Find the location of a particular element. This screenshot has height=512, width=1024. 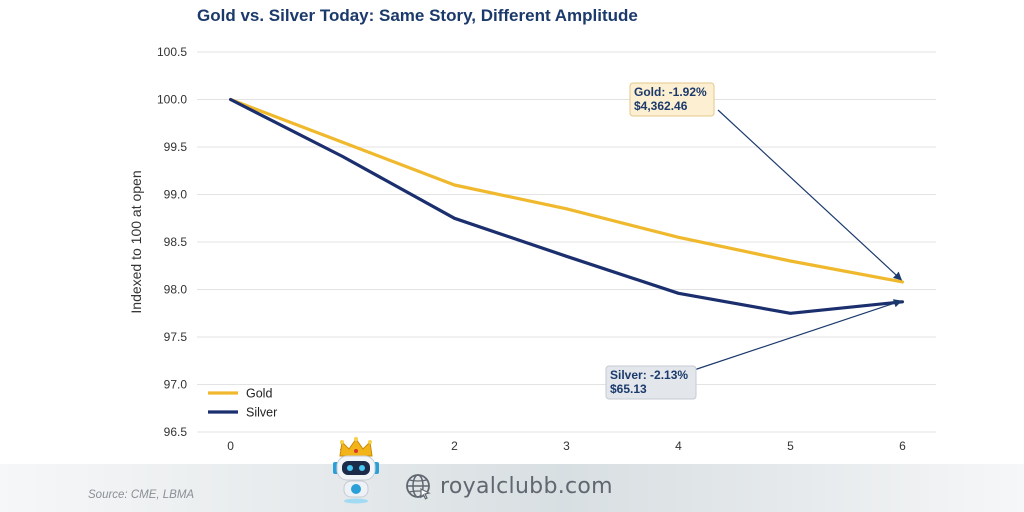

annotation-change-silver: Silver: -2.13% is located at coordinates (649, 375).